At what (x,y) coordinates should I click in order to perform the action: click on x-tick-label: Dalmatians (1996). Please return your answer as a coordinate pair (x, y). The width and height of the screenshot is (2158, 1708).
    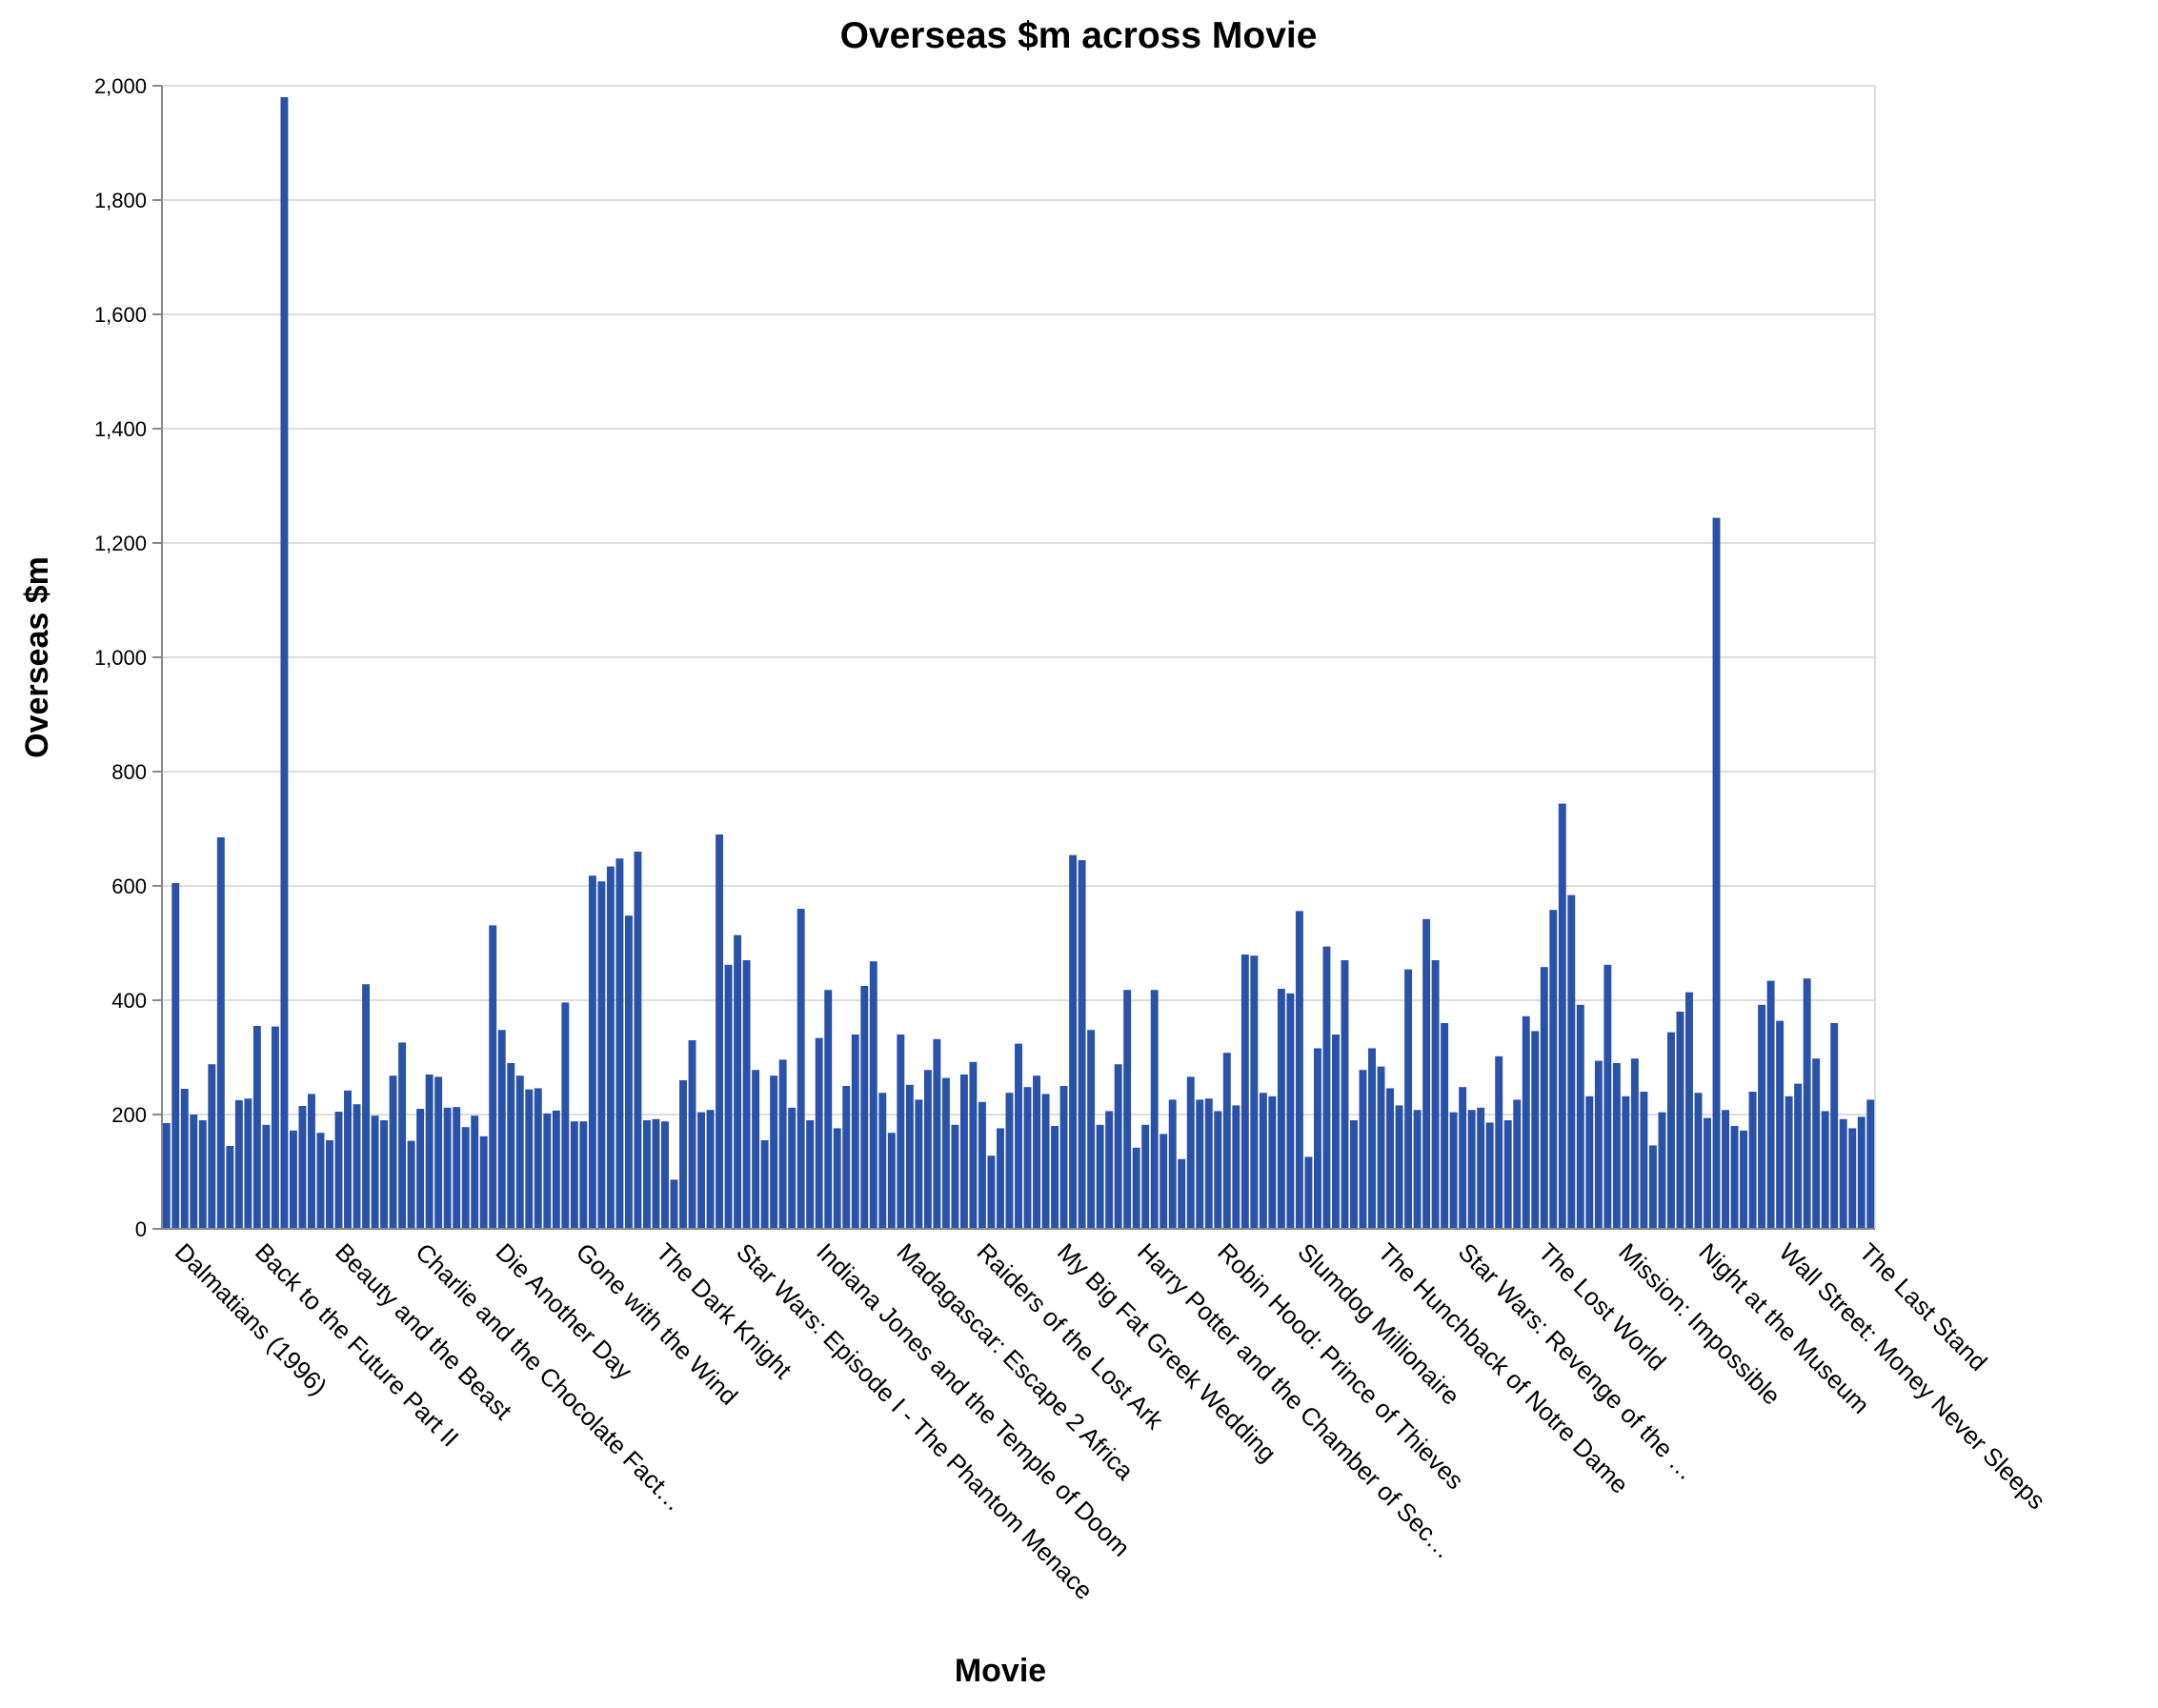
    Looking at the image, I should click on (252, 1319).